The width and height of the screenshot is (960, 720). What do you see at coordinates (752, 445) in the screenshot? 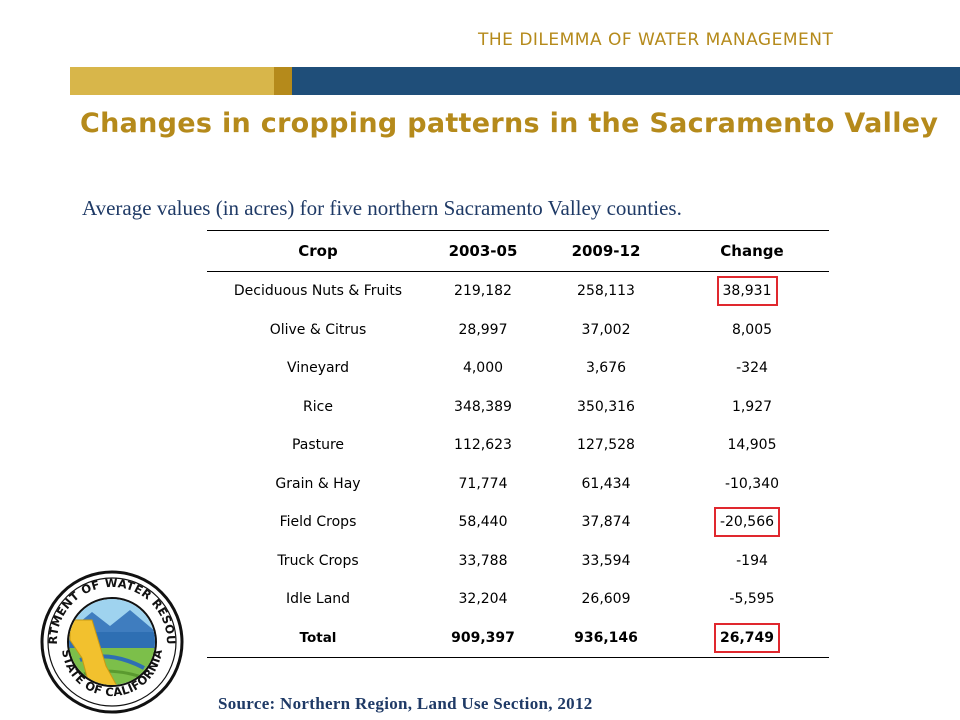
I see `value-change: 14,905` at bounding box center [752, 445].